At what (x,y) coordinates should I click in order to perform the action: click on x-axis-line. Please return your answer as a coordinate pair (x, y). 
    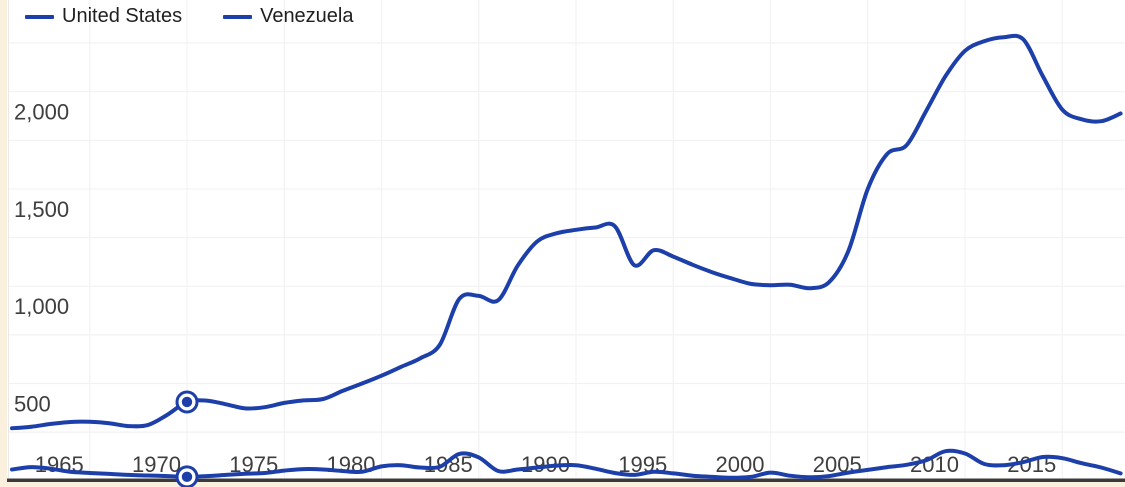
    Looking at the image, I should click on (566, 480).